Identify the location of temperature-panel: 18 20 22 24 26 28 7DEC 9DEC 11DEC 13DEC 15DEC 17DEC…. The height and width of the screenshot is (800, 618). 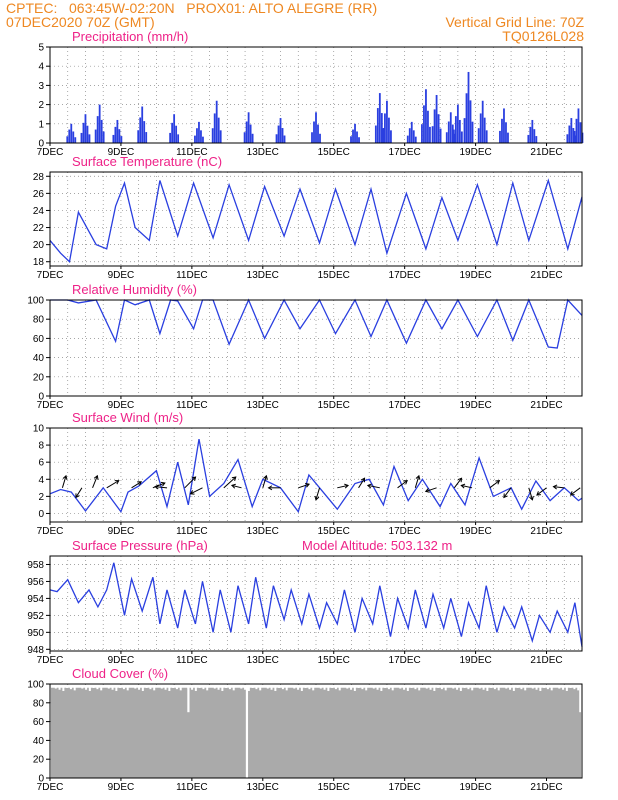
(308, 217).